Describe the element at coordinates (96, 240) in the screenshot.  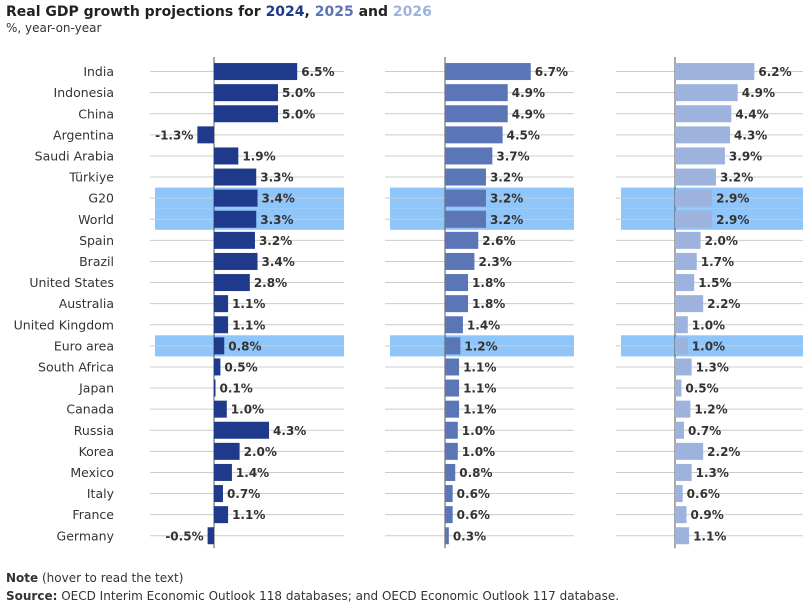
I see `category-label: Spain` at that location.